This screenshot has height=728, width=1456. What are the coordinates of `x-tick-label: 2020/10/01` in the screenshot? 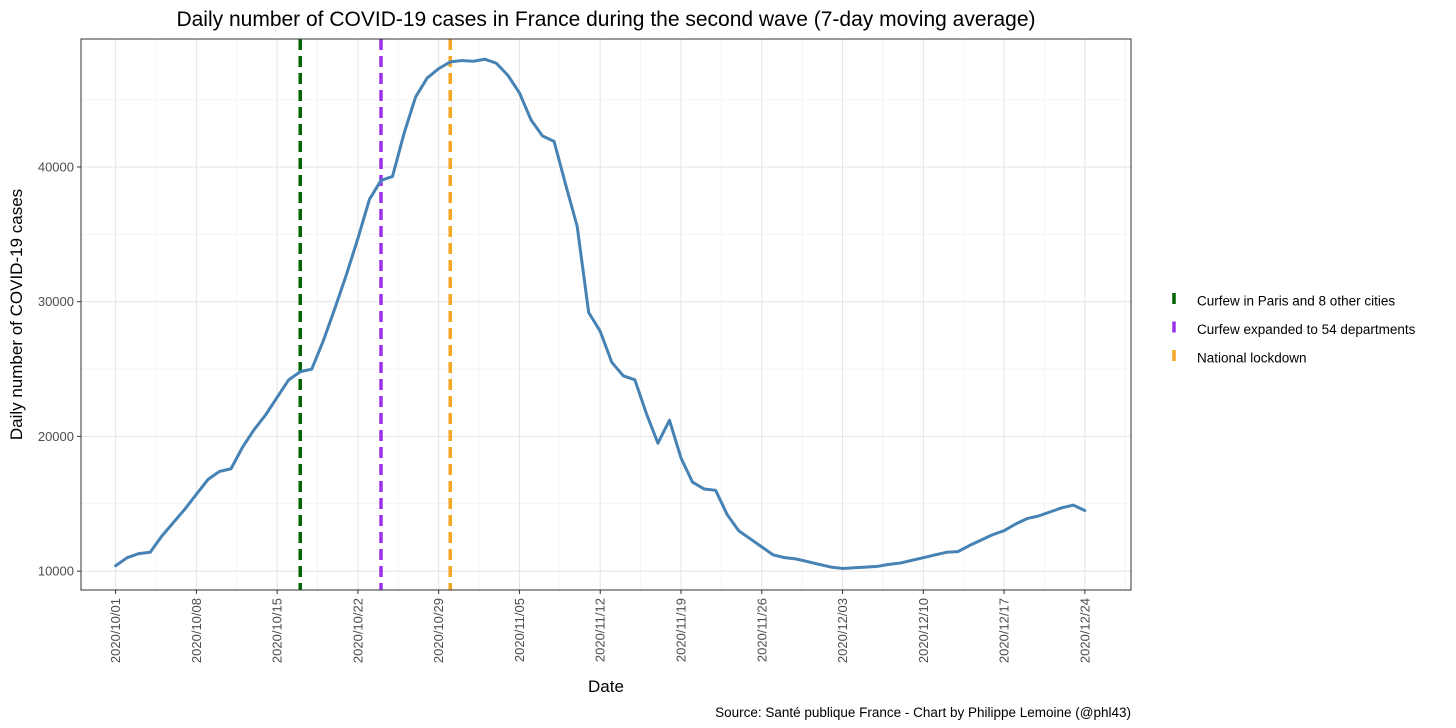 It's located at (115, 630).